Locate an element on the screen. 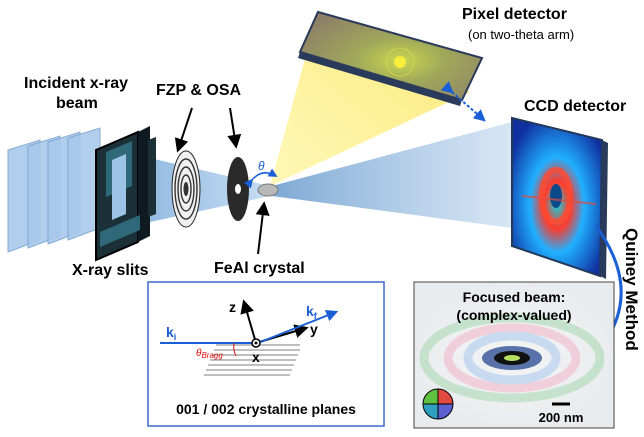  theta-arc is located at coordinates (260, 178).